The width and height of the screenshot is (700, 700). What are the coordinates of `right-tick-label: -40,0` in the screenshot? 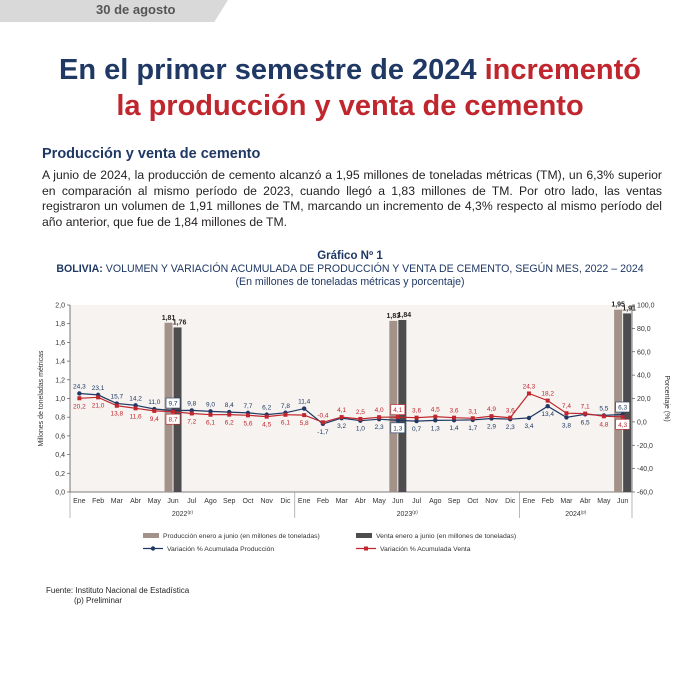 It's located at (645, 469).